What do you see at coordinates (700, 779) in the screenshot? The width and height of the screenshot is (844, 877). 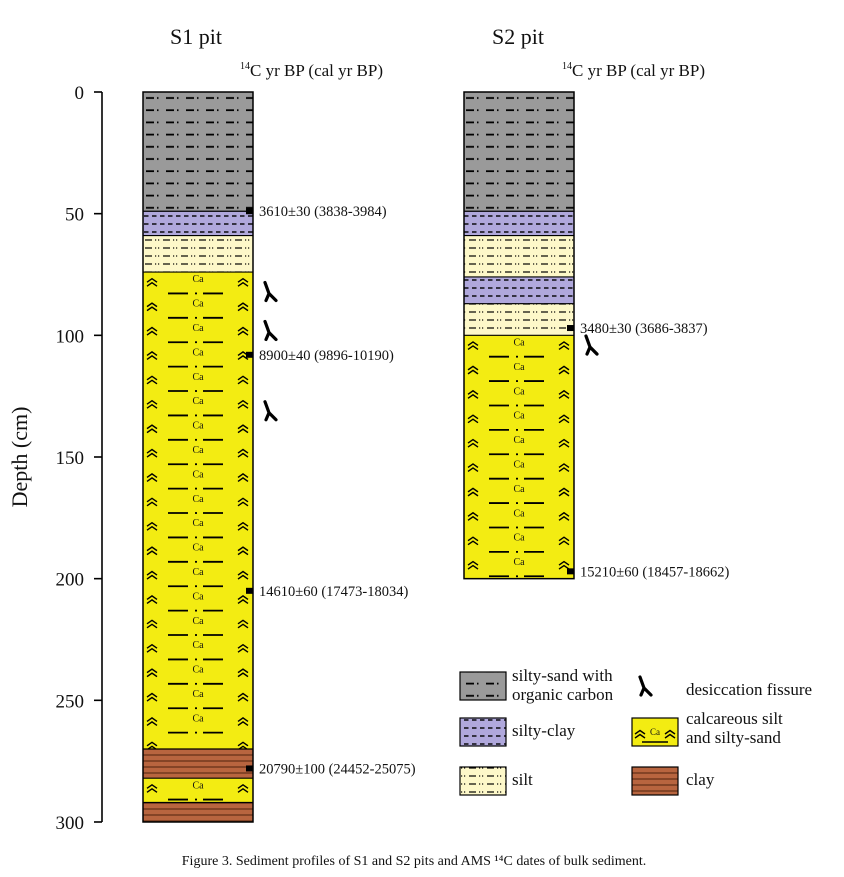 I see `legend-label: clay` at bounding box center [700, 779].